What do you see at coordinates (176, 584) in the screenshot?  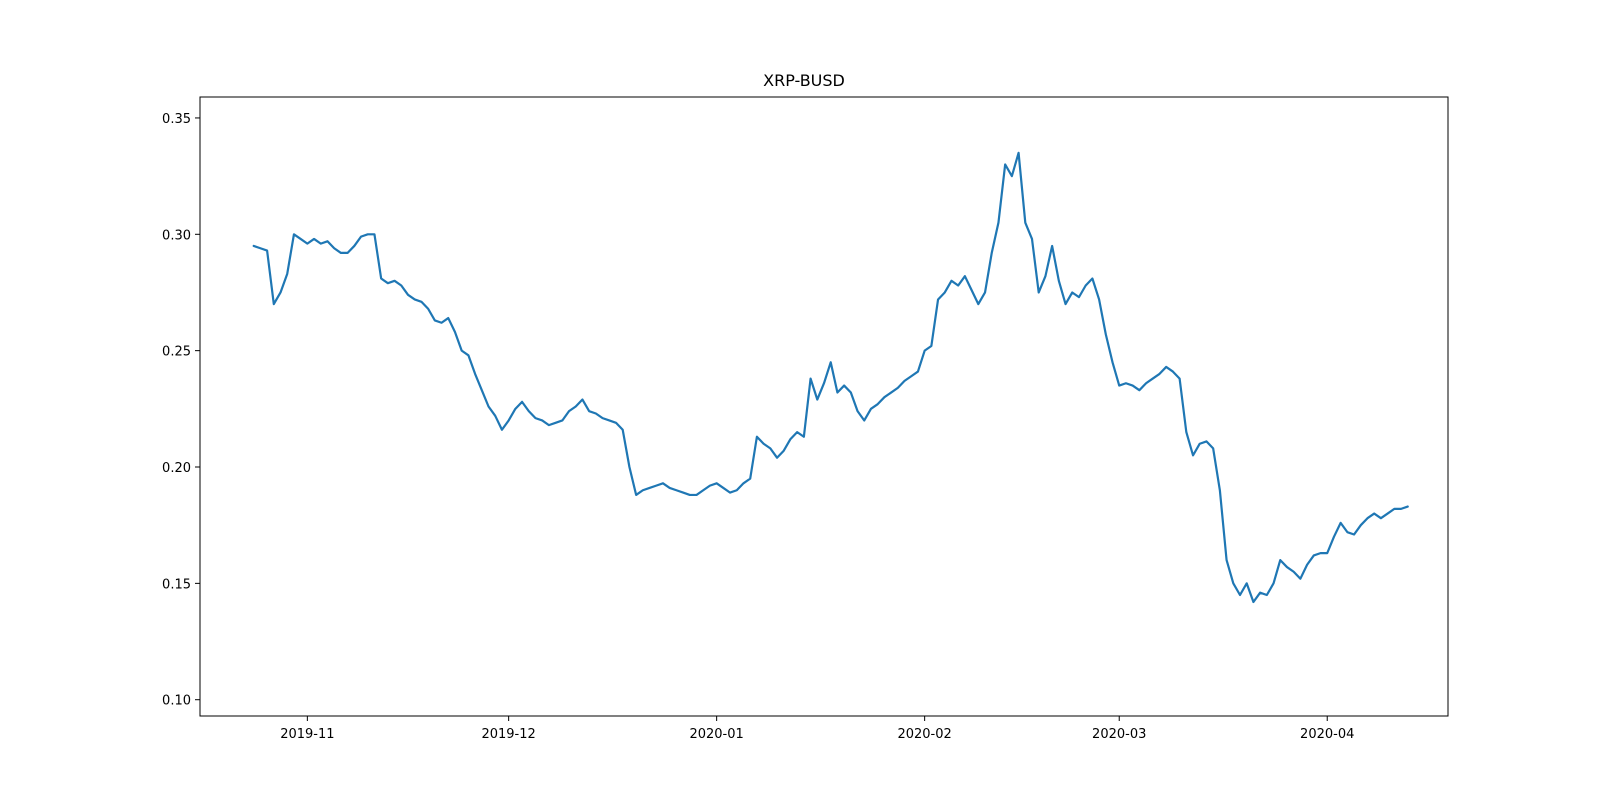 I see `y-tick-label: 0.15` at bounding box center [176, 584].